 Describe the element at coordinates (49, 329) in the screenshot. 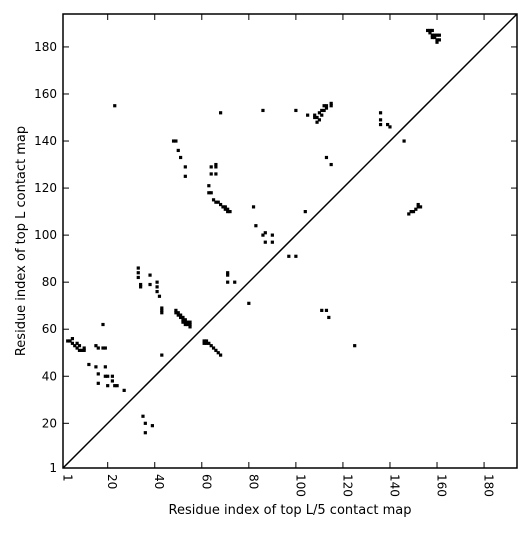

I see `y-tick-label: 60` at that location.